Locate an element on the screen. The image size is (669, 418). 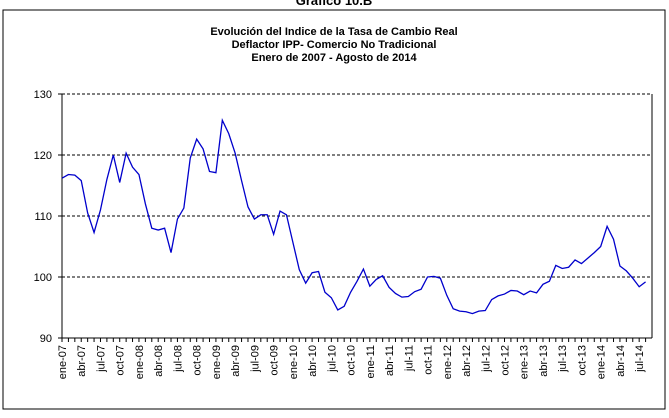
x-tick-label: oct-07 is located at coordinates (121, 360).